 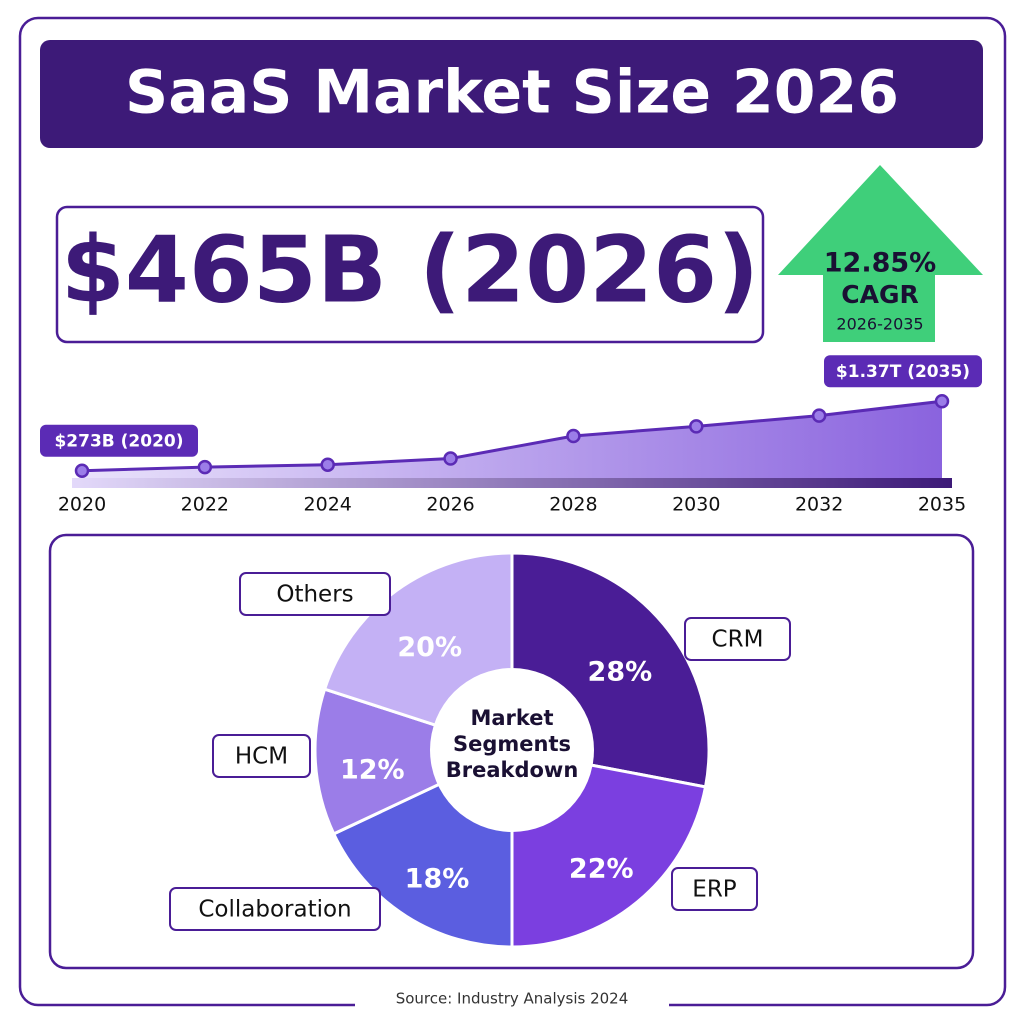 What do you see at coordinates (372, 769) in the screenshot?
I see `pie-value-label: 12%` at bounding box center [372, 769].